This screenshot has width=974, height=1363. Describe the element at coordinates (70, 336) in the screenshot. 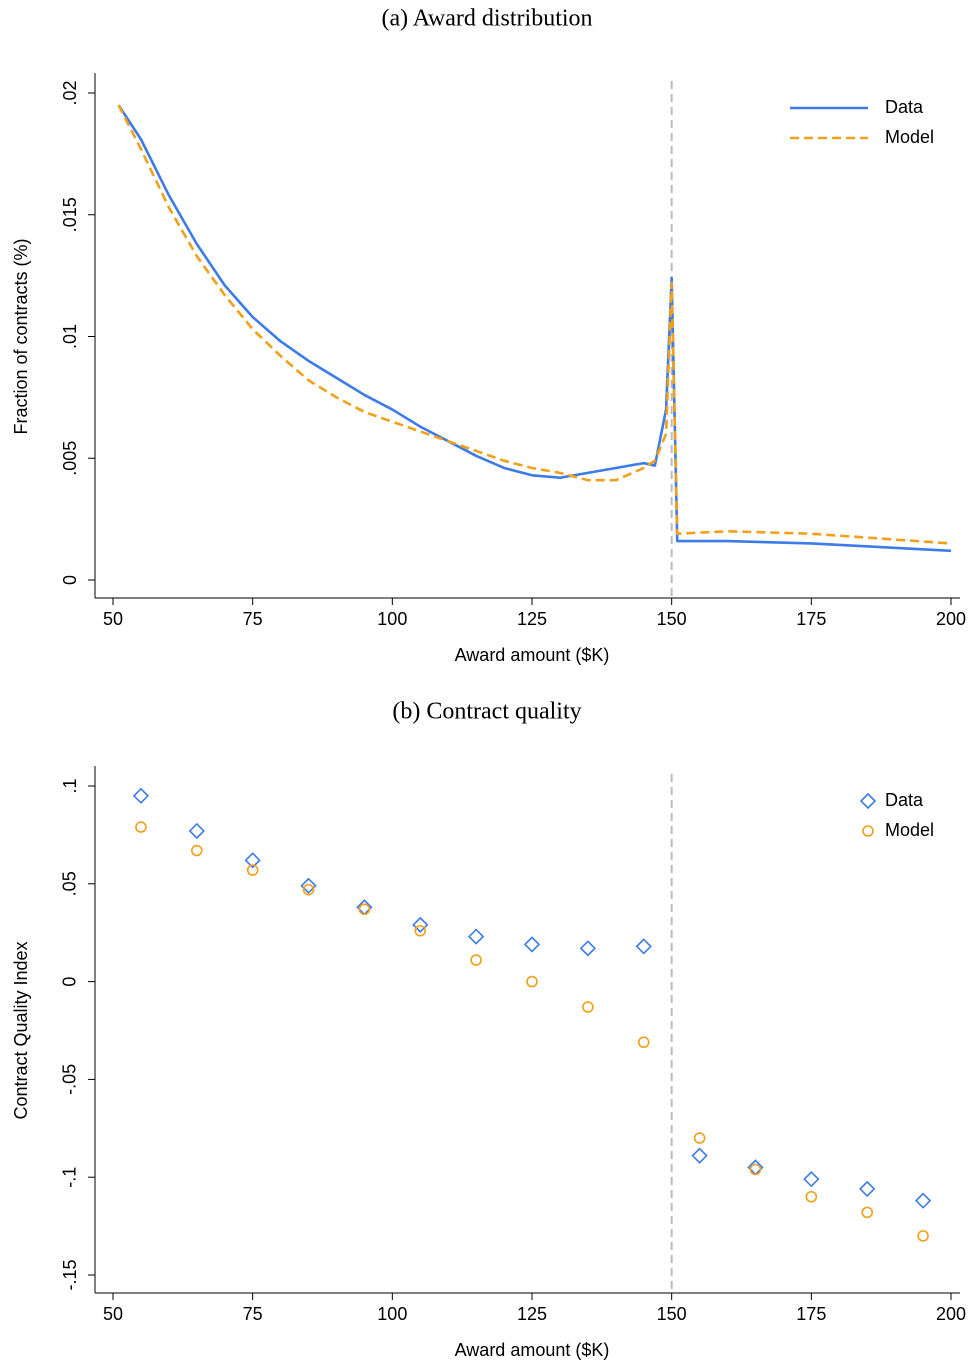

I see `y-tick-label: .01` at that location.